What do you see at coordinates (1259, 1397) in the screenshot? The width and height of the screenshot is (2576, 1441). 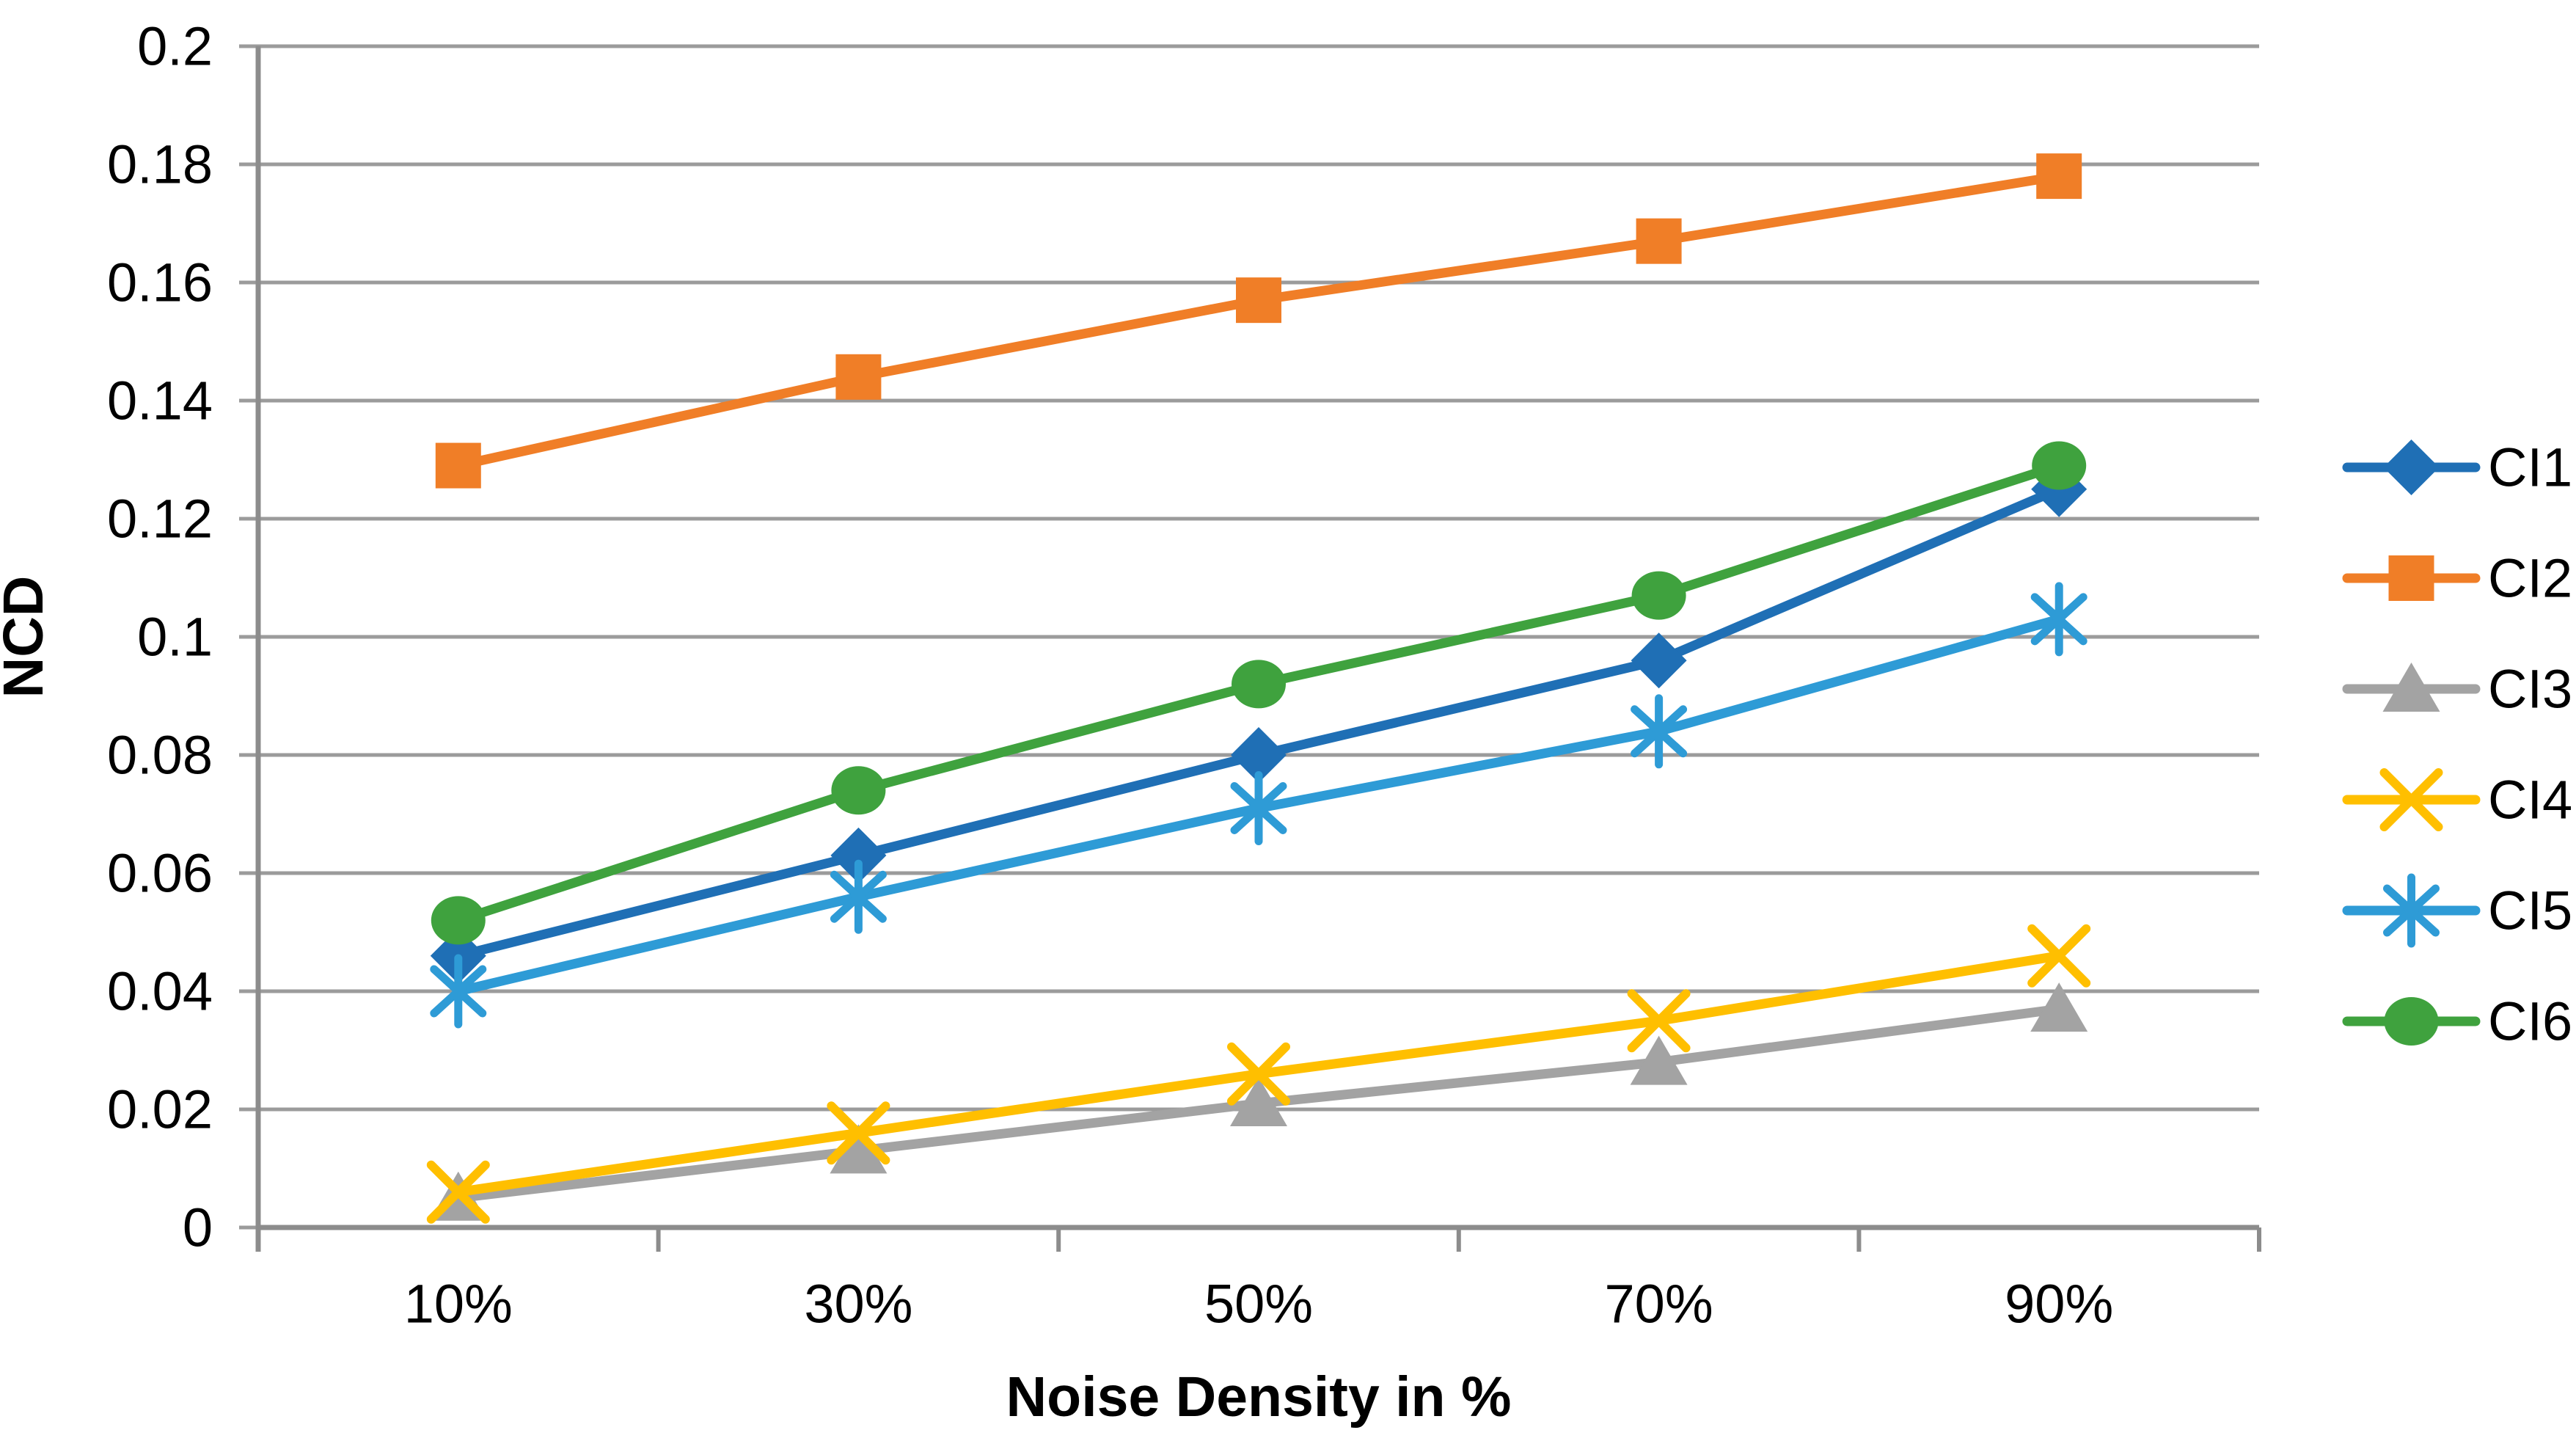 I see `x-axis-title: Noise Density in %` at bounding box center [1259, 1397].